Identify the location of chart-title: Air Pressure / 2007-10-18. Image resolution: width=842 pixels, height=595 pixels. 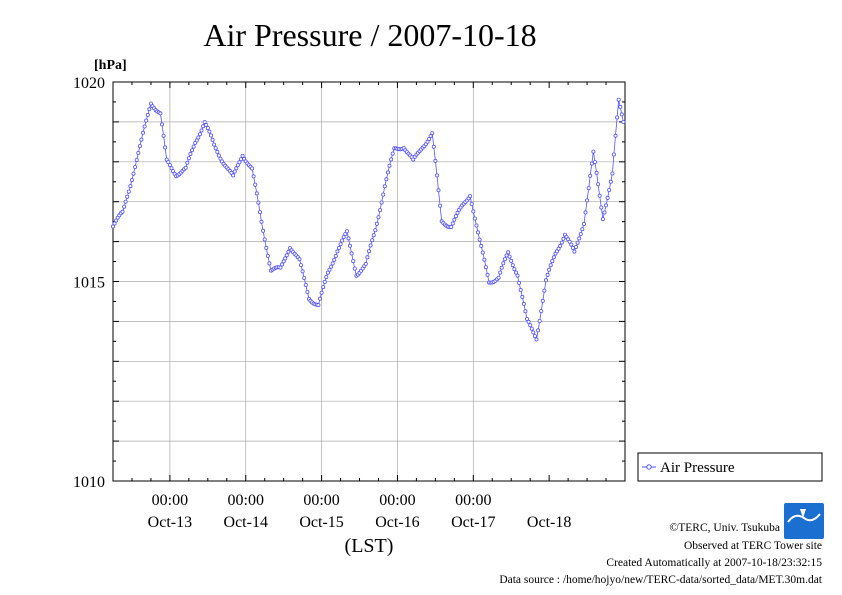
(369, 35).